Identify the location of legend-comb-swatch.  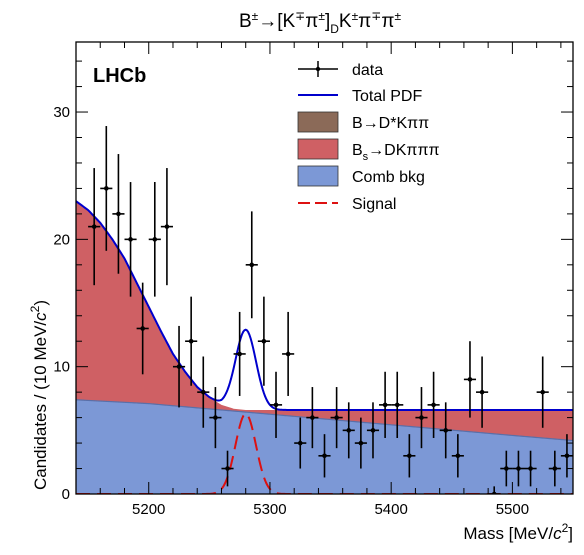
(318, 176).